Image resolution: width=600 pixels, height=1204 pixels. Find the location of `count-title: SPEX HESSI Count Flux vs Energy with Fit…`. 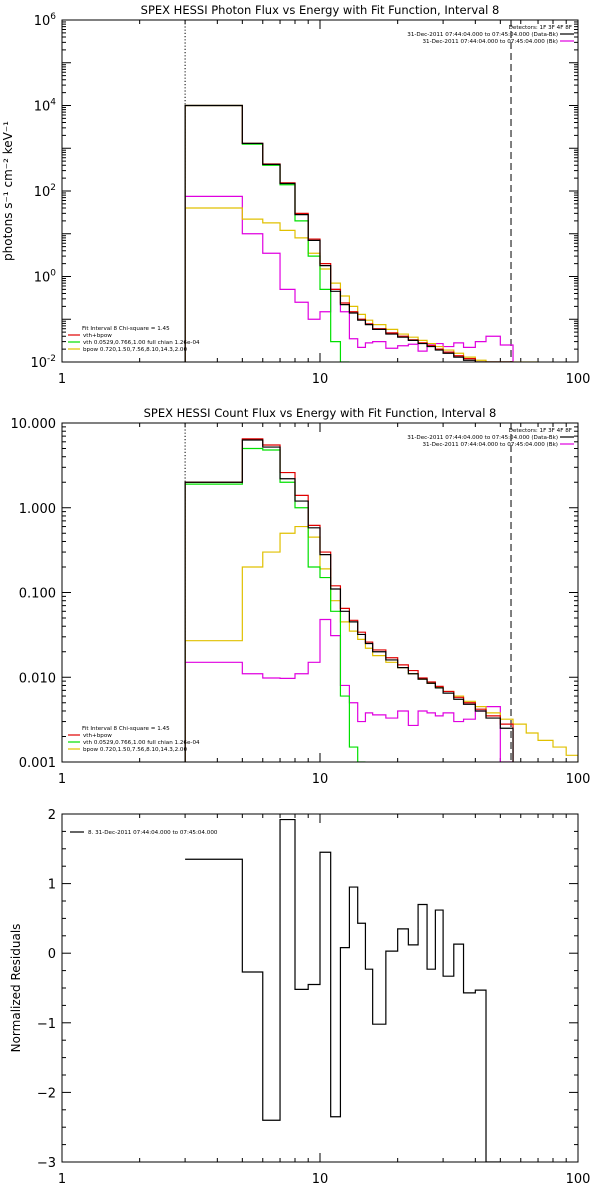

count-title: SPEX HESSI Count Flux vs Energy with Fit… is located at coordinates (320, 413).